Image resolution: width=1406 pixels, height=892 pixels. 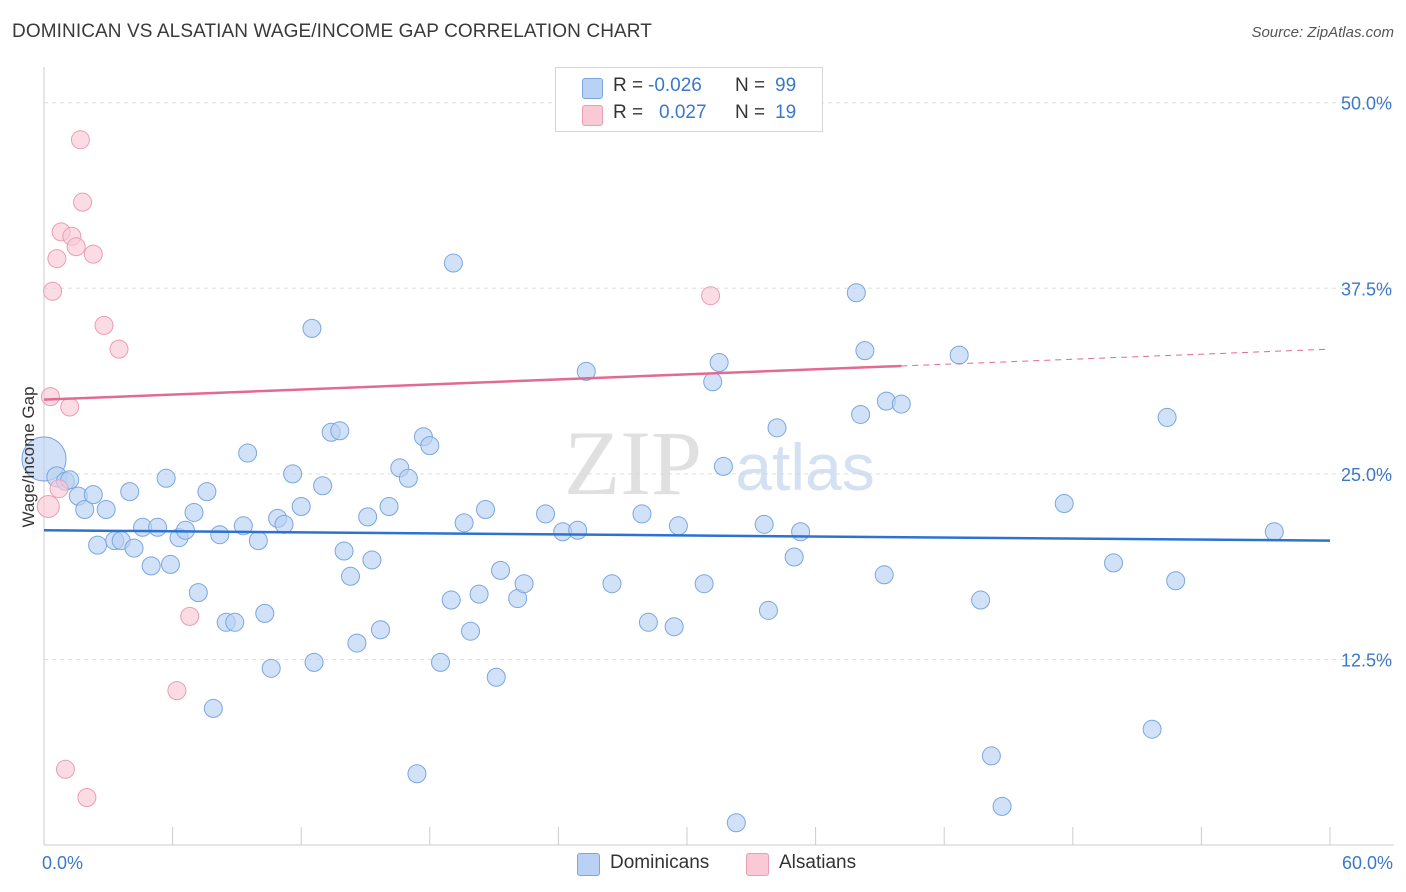 I want to click on x-tick-label-min: 0.0%, so click(x=62, y=863).